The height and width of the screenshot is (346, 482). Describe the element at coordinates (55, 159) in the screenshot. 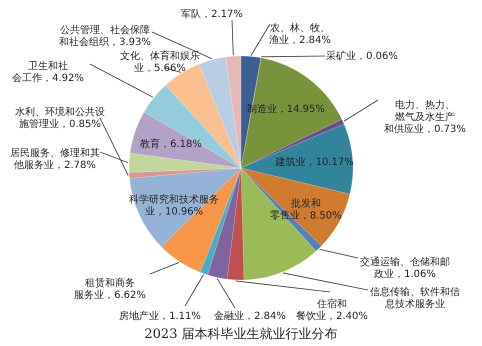

I see `slice-label: 居民服务、修理和其他服务业，2.78%` at that location.